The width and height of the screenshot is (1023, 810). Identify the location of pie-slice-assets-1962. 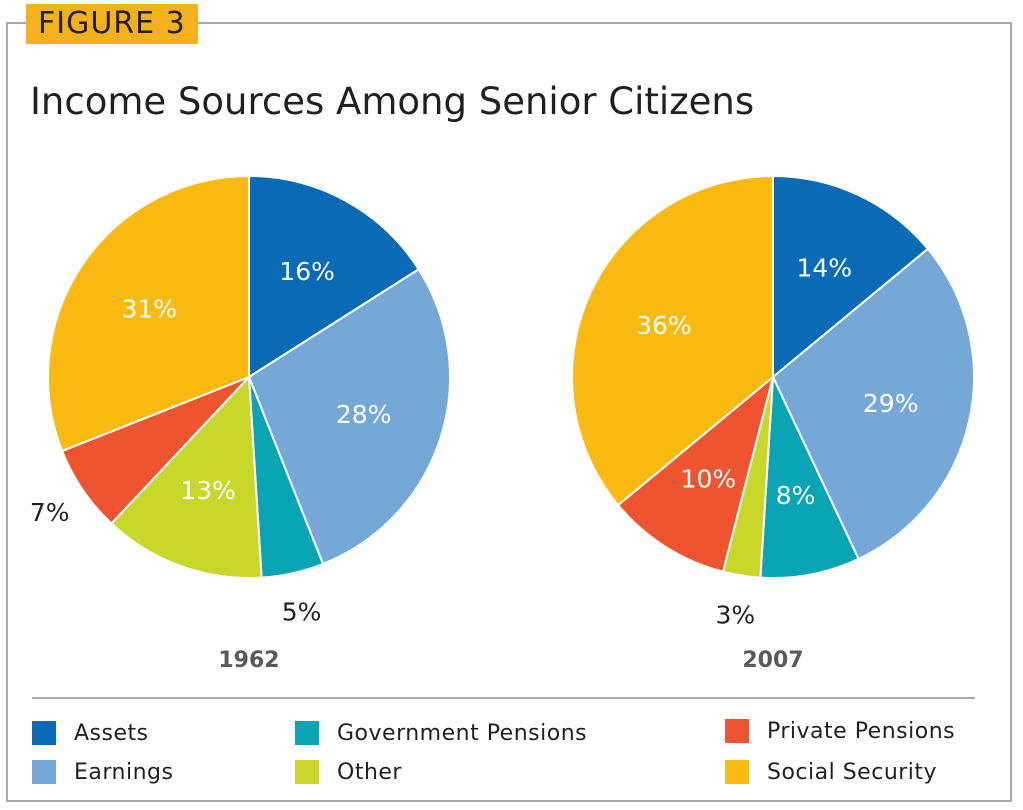
(334, 276).